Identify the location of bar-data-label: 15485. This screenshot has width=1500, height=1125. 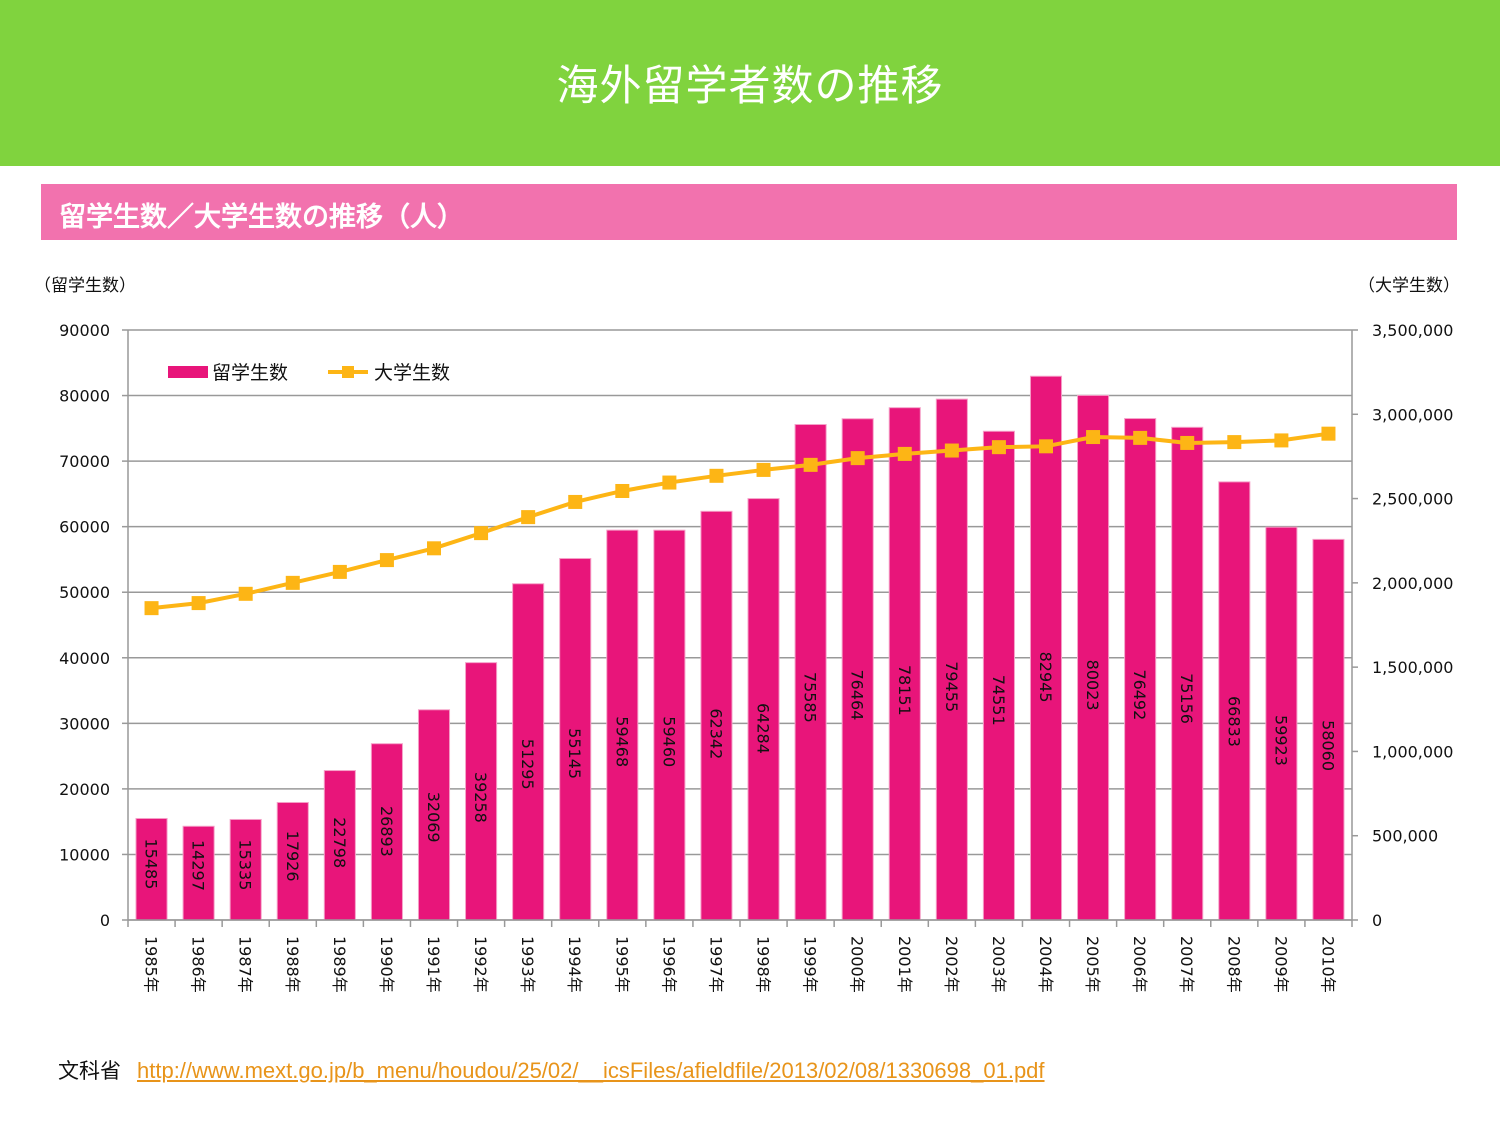
(151, 863).